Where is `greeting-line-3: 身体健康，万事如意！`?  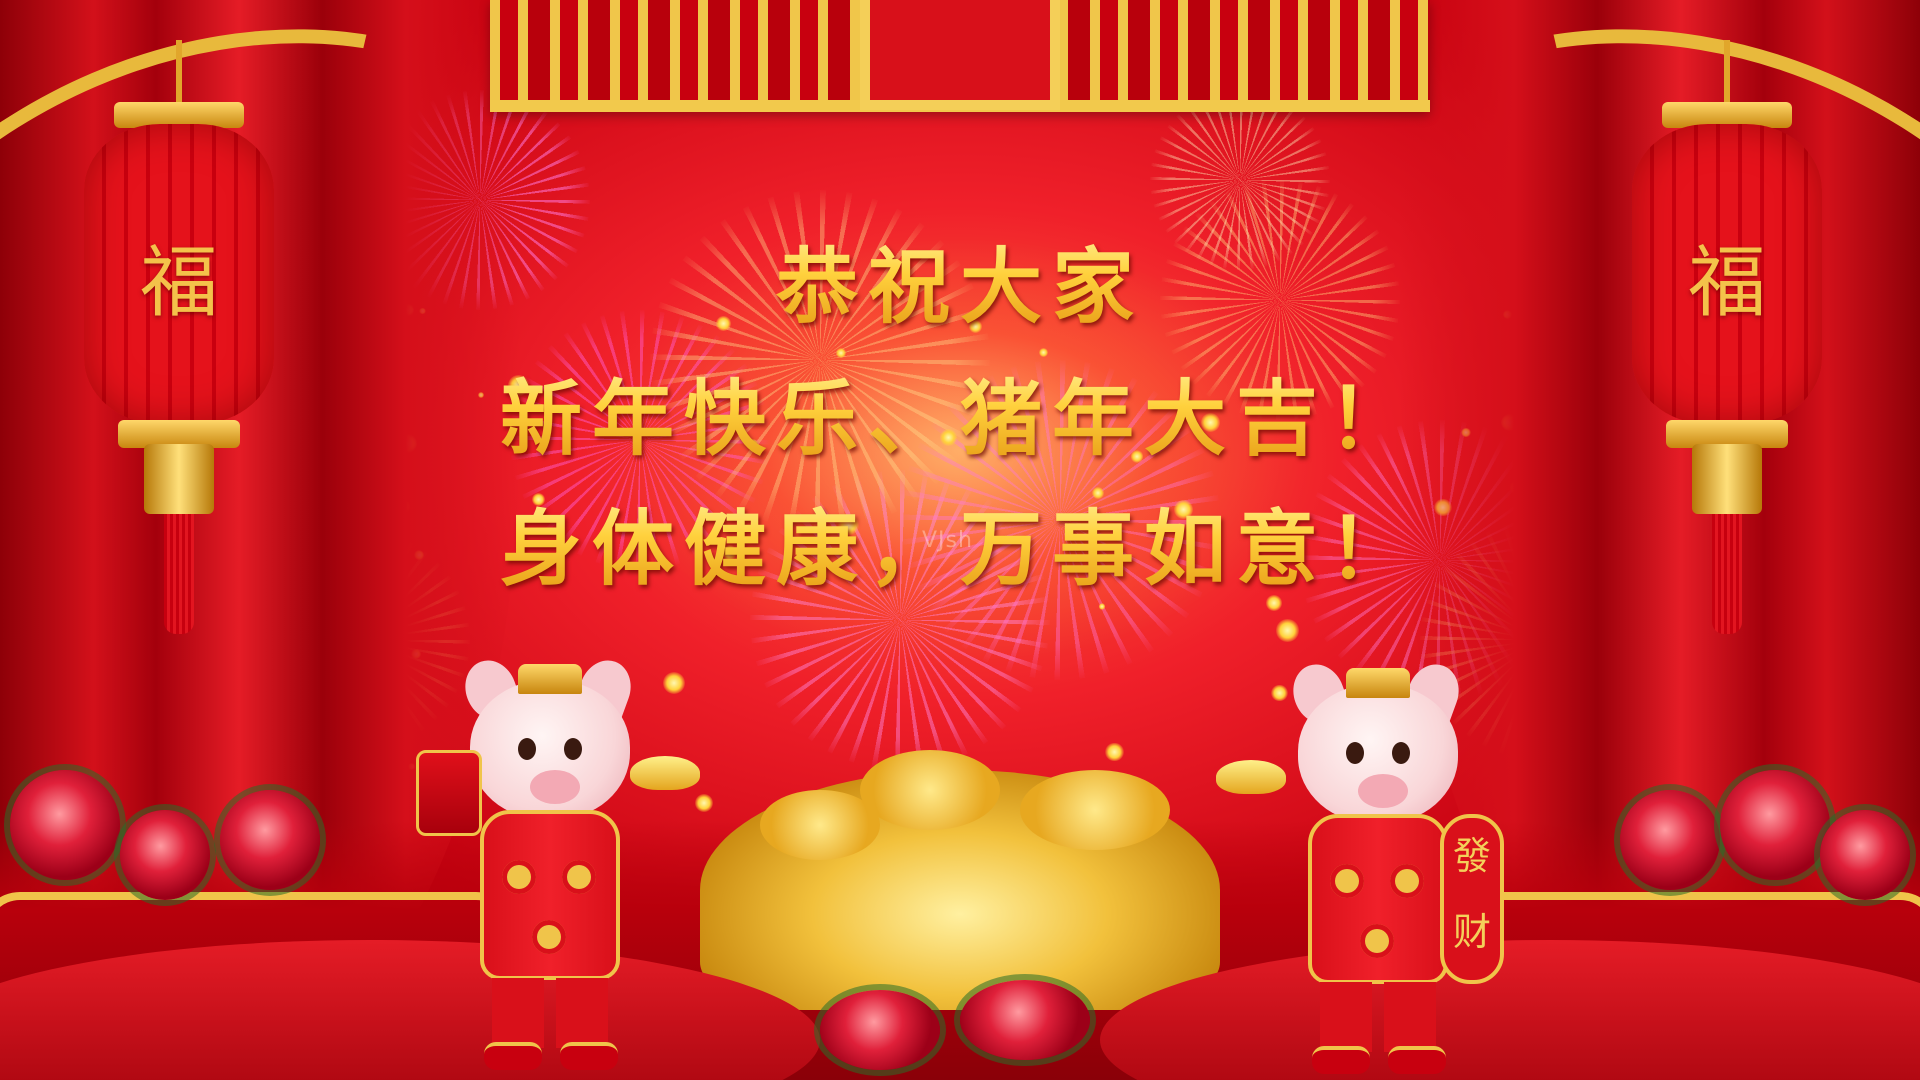 greeting-line-3: 身体健康，万事如意！ is located at coordinates (960, 541).